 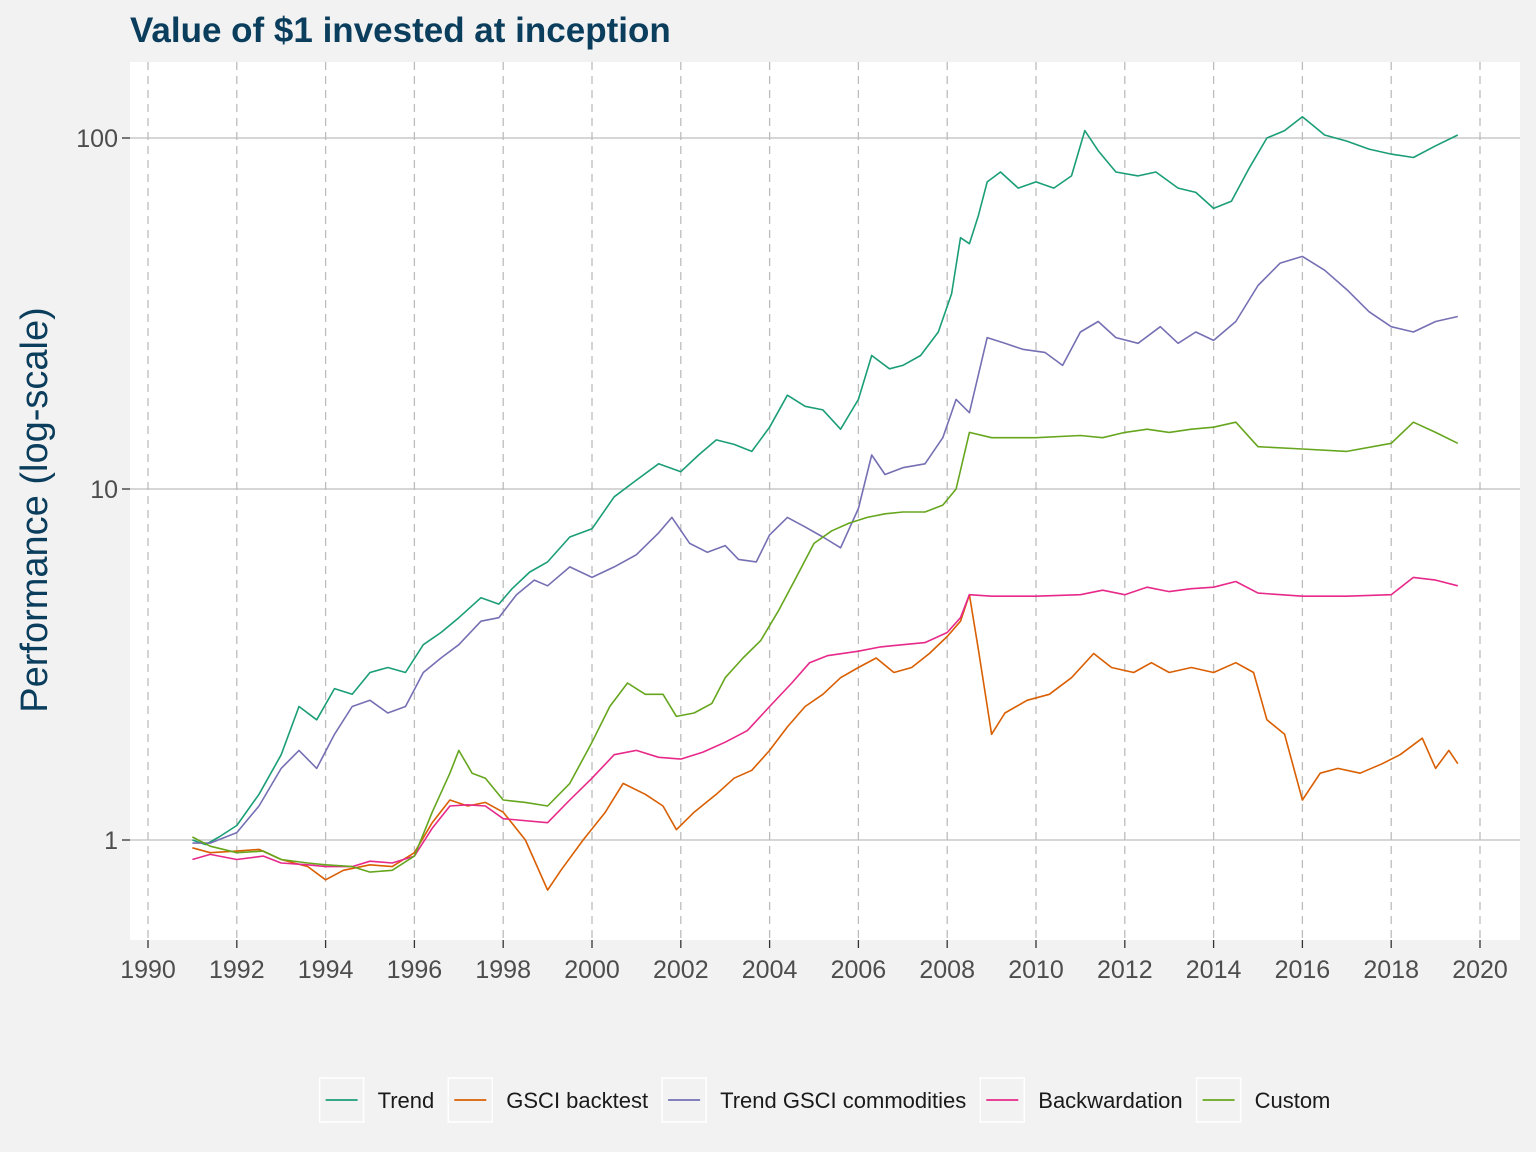 What do you see at coordinates (1110, 1100) in the screenshot?
I see `legend-label-backwardation: Backwardation` at bounding box center [1110, 1100].